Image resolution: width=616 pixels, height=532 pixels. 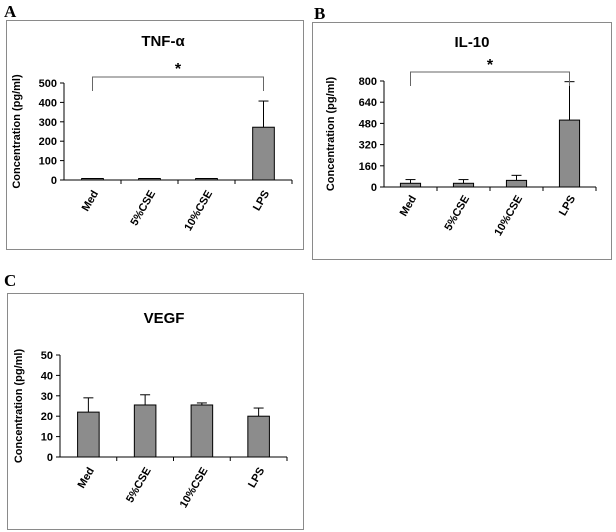 I want to click on y-tick-label: 200, so click(x=48, y=142).